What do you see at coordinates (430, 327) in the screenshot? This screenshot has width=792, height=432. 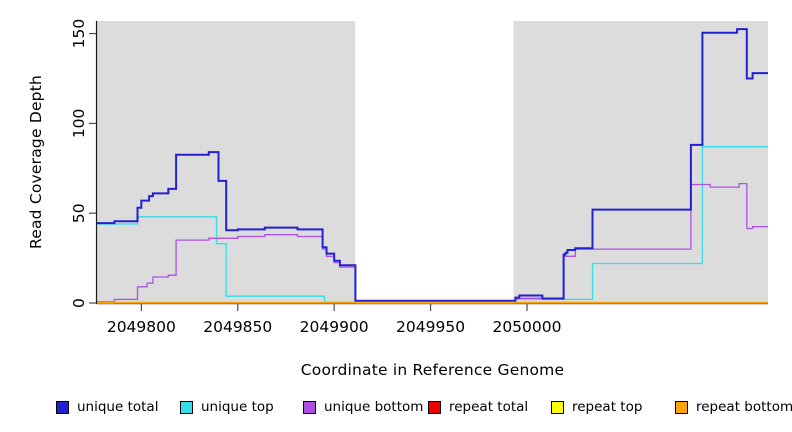 I see `x-tick-label: 2049950` at bounding box center [430, 327].